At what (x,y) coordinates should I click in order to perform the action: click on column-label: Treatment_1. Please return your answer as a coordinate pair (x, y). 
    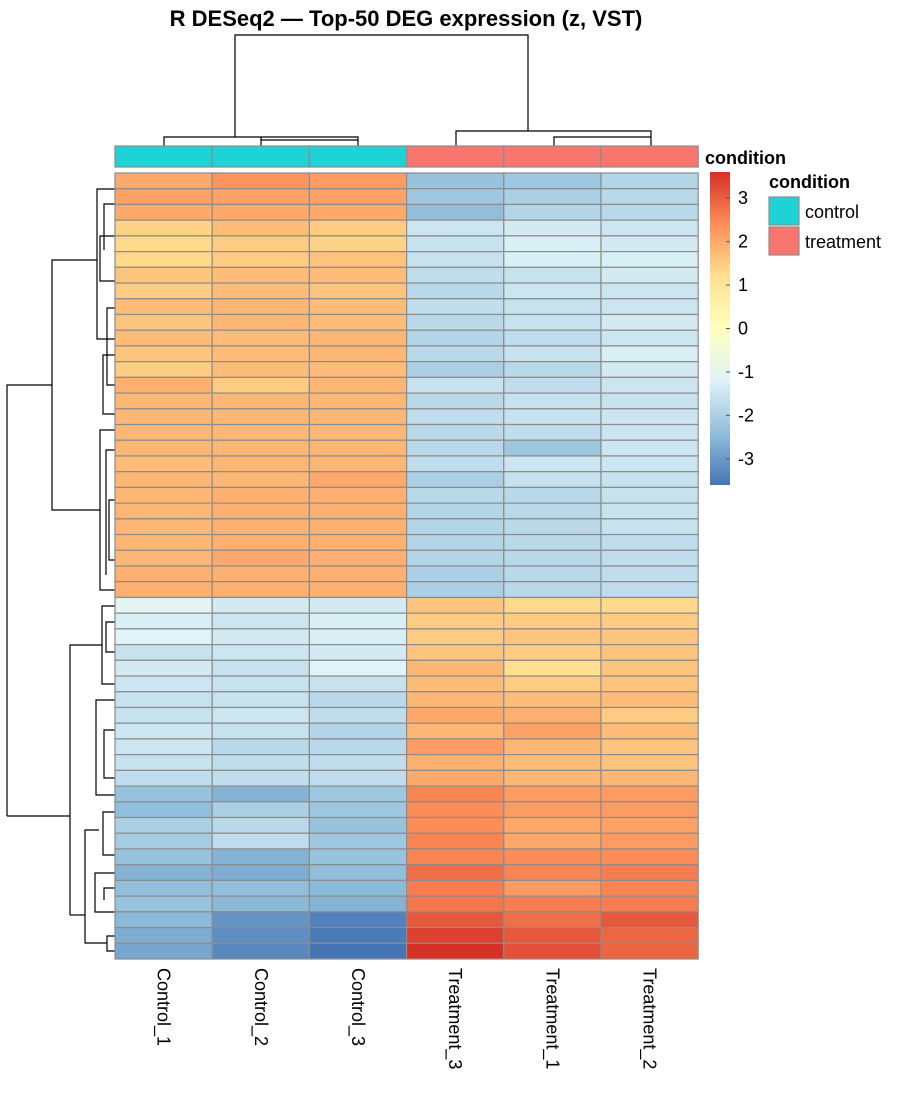
    Looking at the image, I should click on (551, 1018).